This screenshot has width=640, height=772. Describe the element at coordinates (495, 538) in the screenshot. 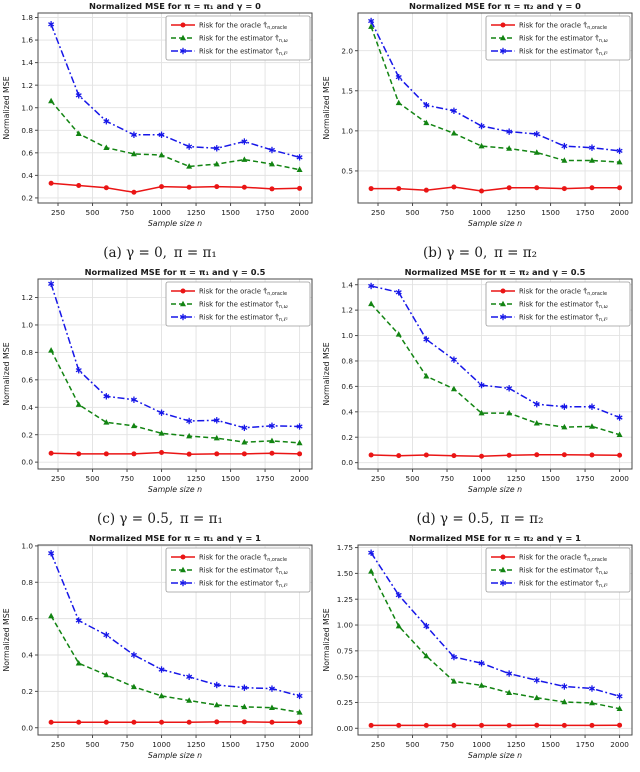

I see `svg-text:Normalized MSE for π = π₂ and: Normalized MSE for π = π₂ and γ = 1` at that location.